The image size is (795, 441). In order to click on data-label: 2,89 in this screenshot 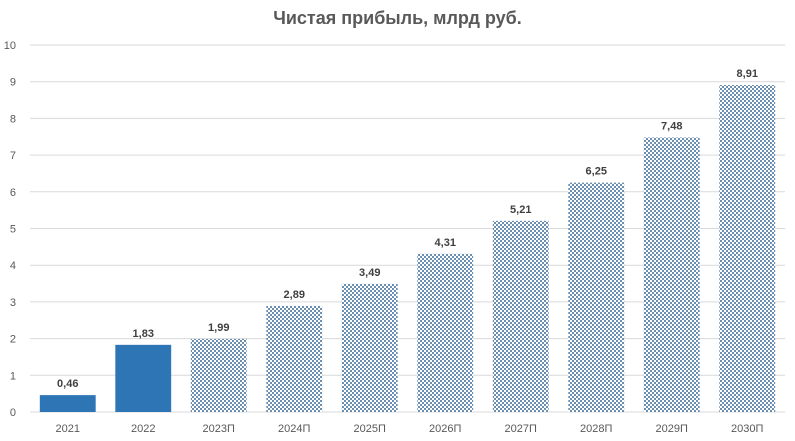, I will do `click(294, 295)`.